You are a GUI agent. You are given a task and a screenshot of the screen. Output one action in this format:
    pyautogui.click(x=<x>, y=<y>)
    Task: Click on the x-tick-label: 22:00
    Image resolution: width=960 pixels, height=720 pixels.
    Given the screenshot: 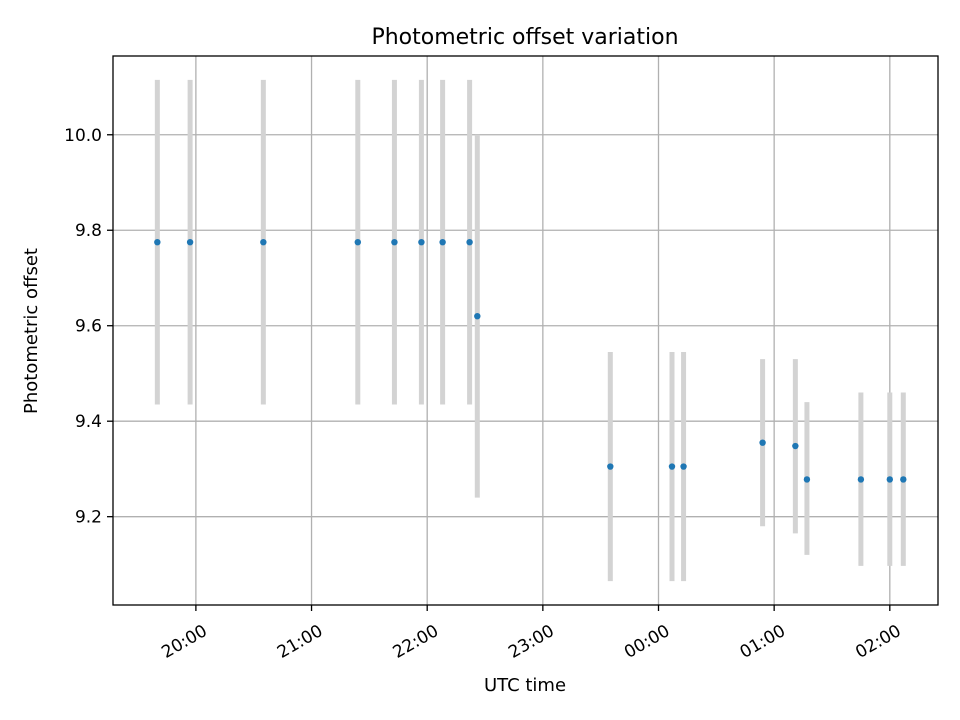 What is the action you would take?
    pyautogui.click(x=416, y=642)
    